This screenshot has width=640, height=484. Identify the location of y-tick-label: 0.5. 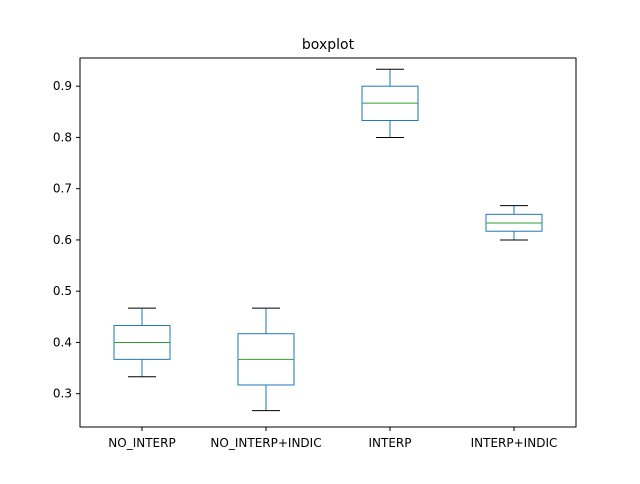
(62, 291).